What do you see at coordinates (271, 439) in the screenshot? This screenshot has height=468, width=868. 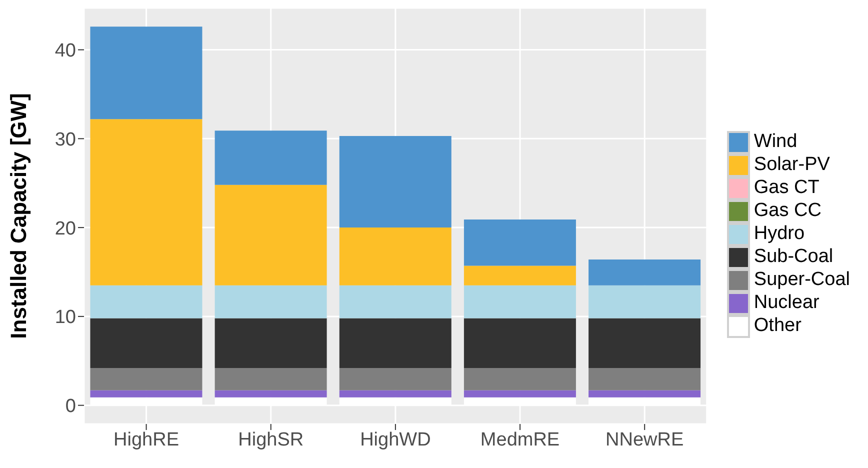 I see `x-tick-label: HighSR` at bounding box center [271, 439].